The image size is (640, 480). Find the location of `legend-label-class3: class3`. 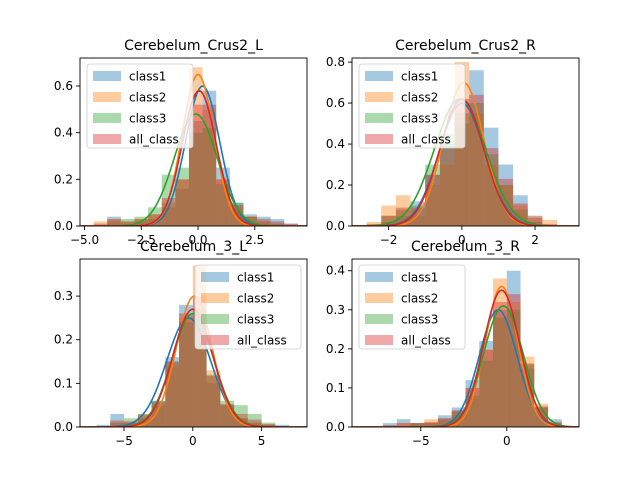

legend-label-class3: class3 is located at coordinates (419, 320).